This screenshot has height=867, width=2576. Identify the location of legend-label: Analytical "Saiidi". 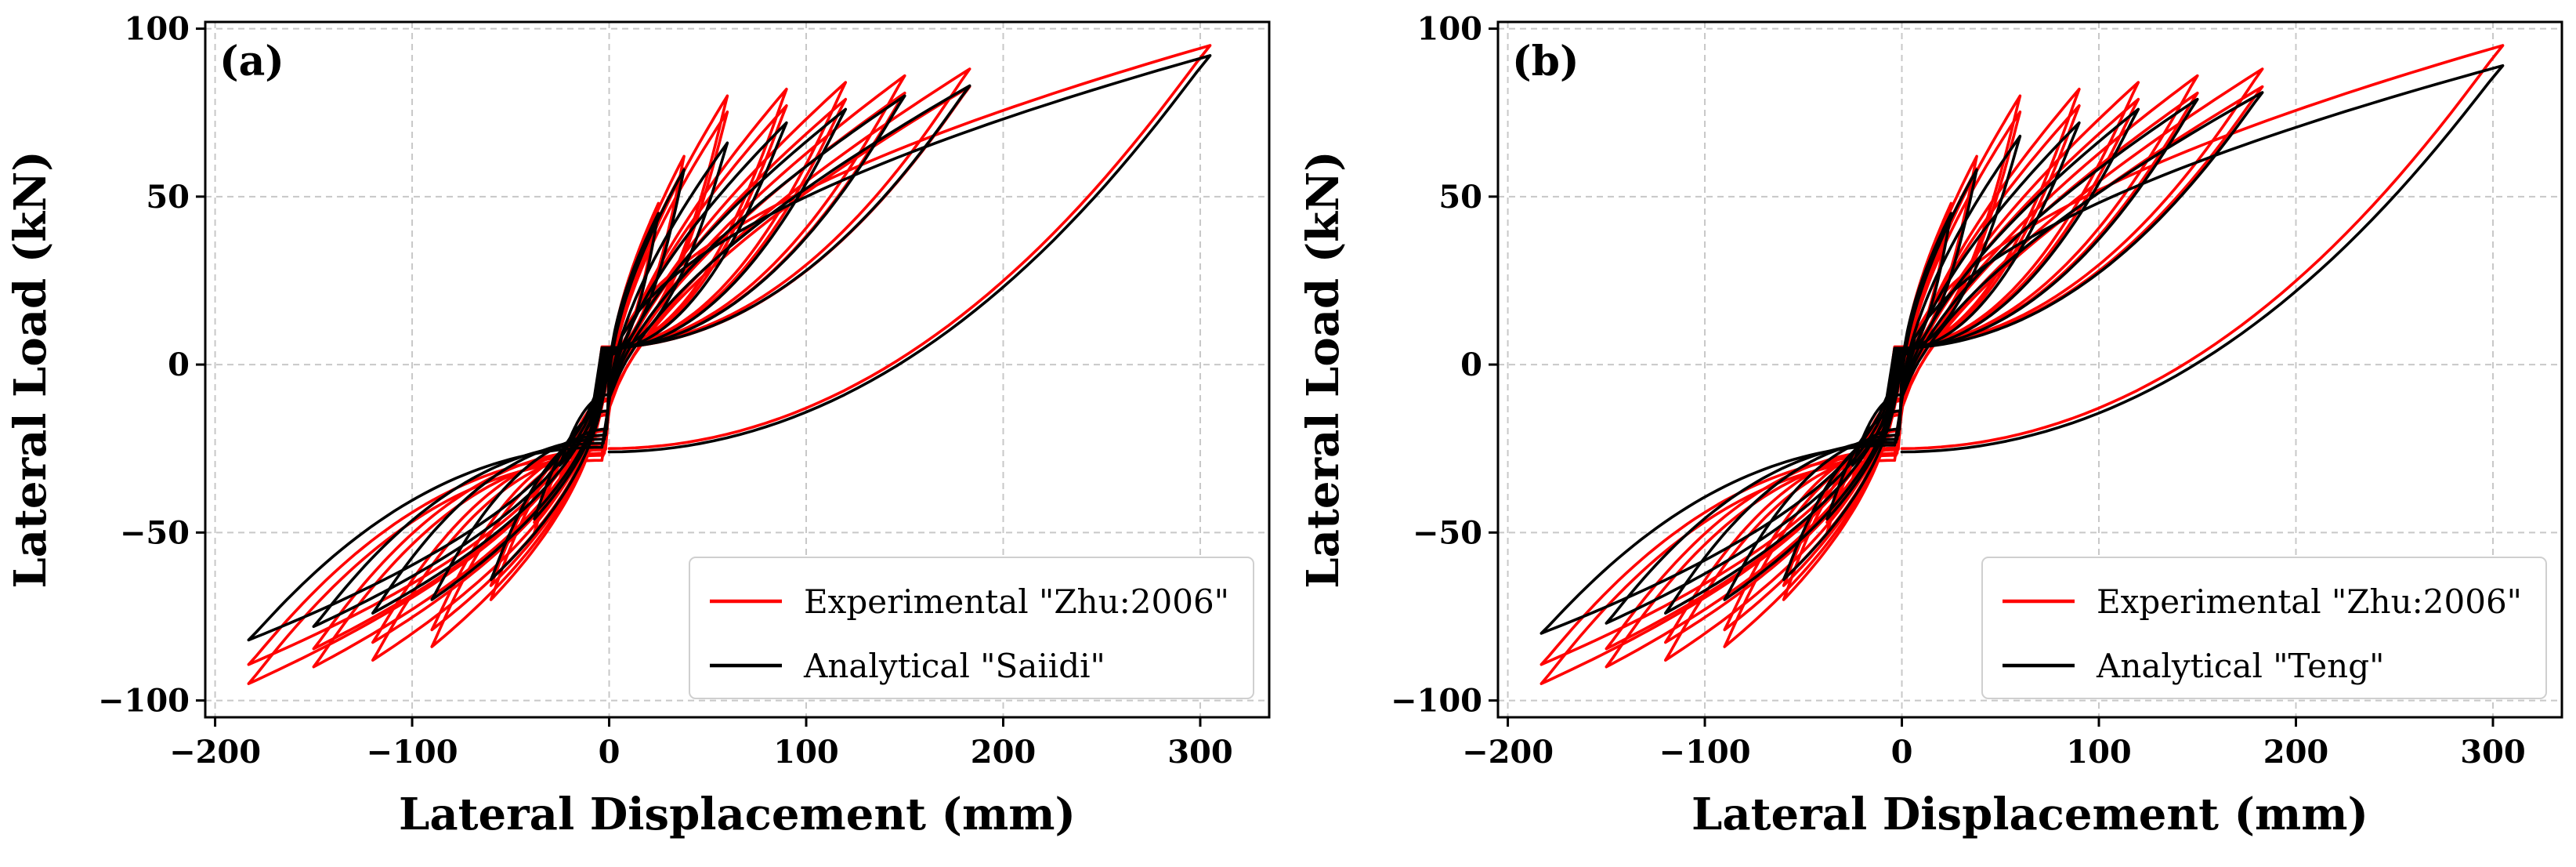
(954, 666).